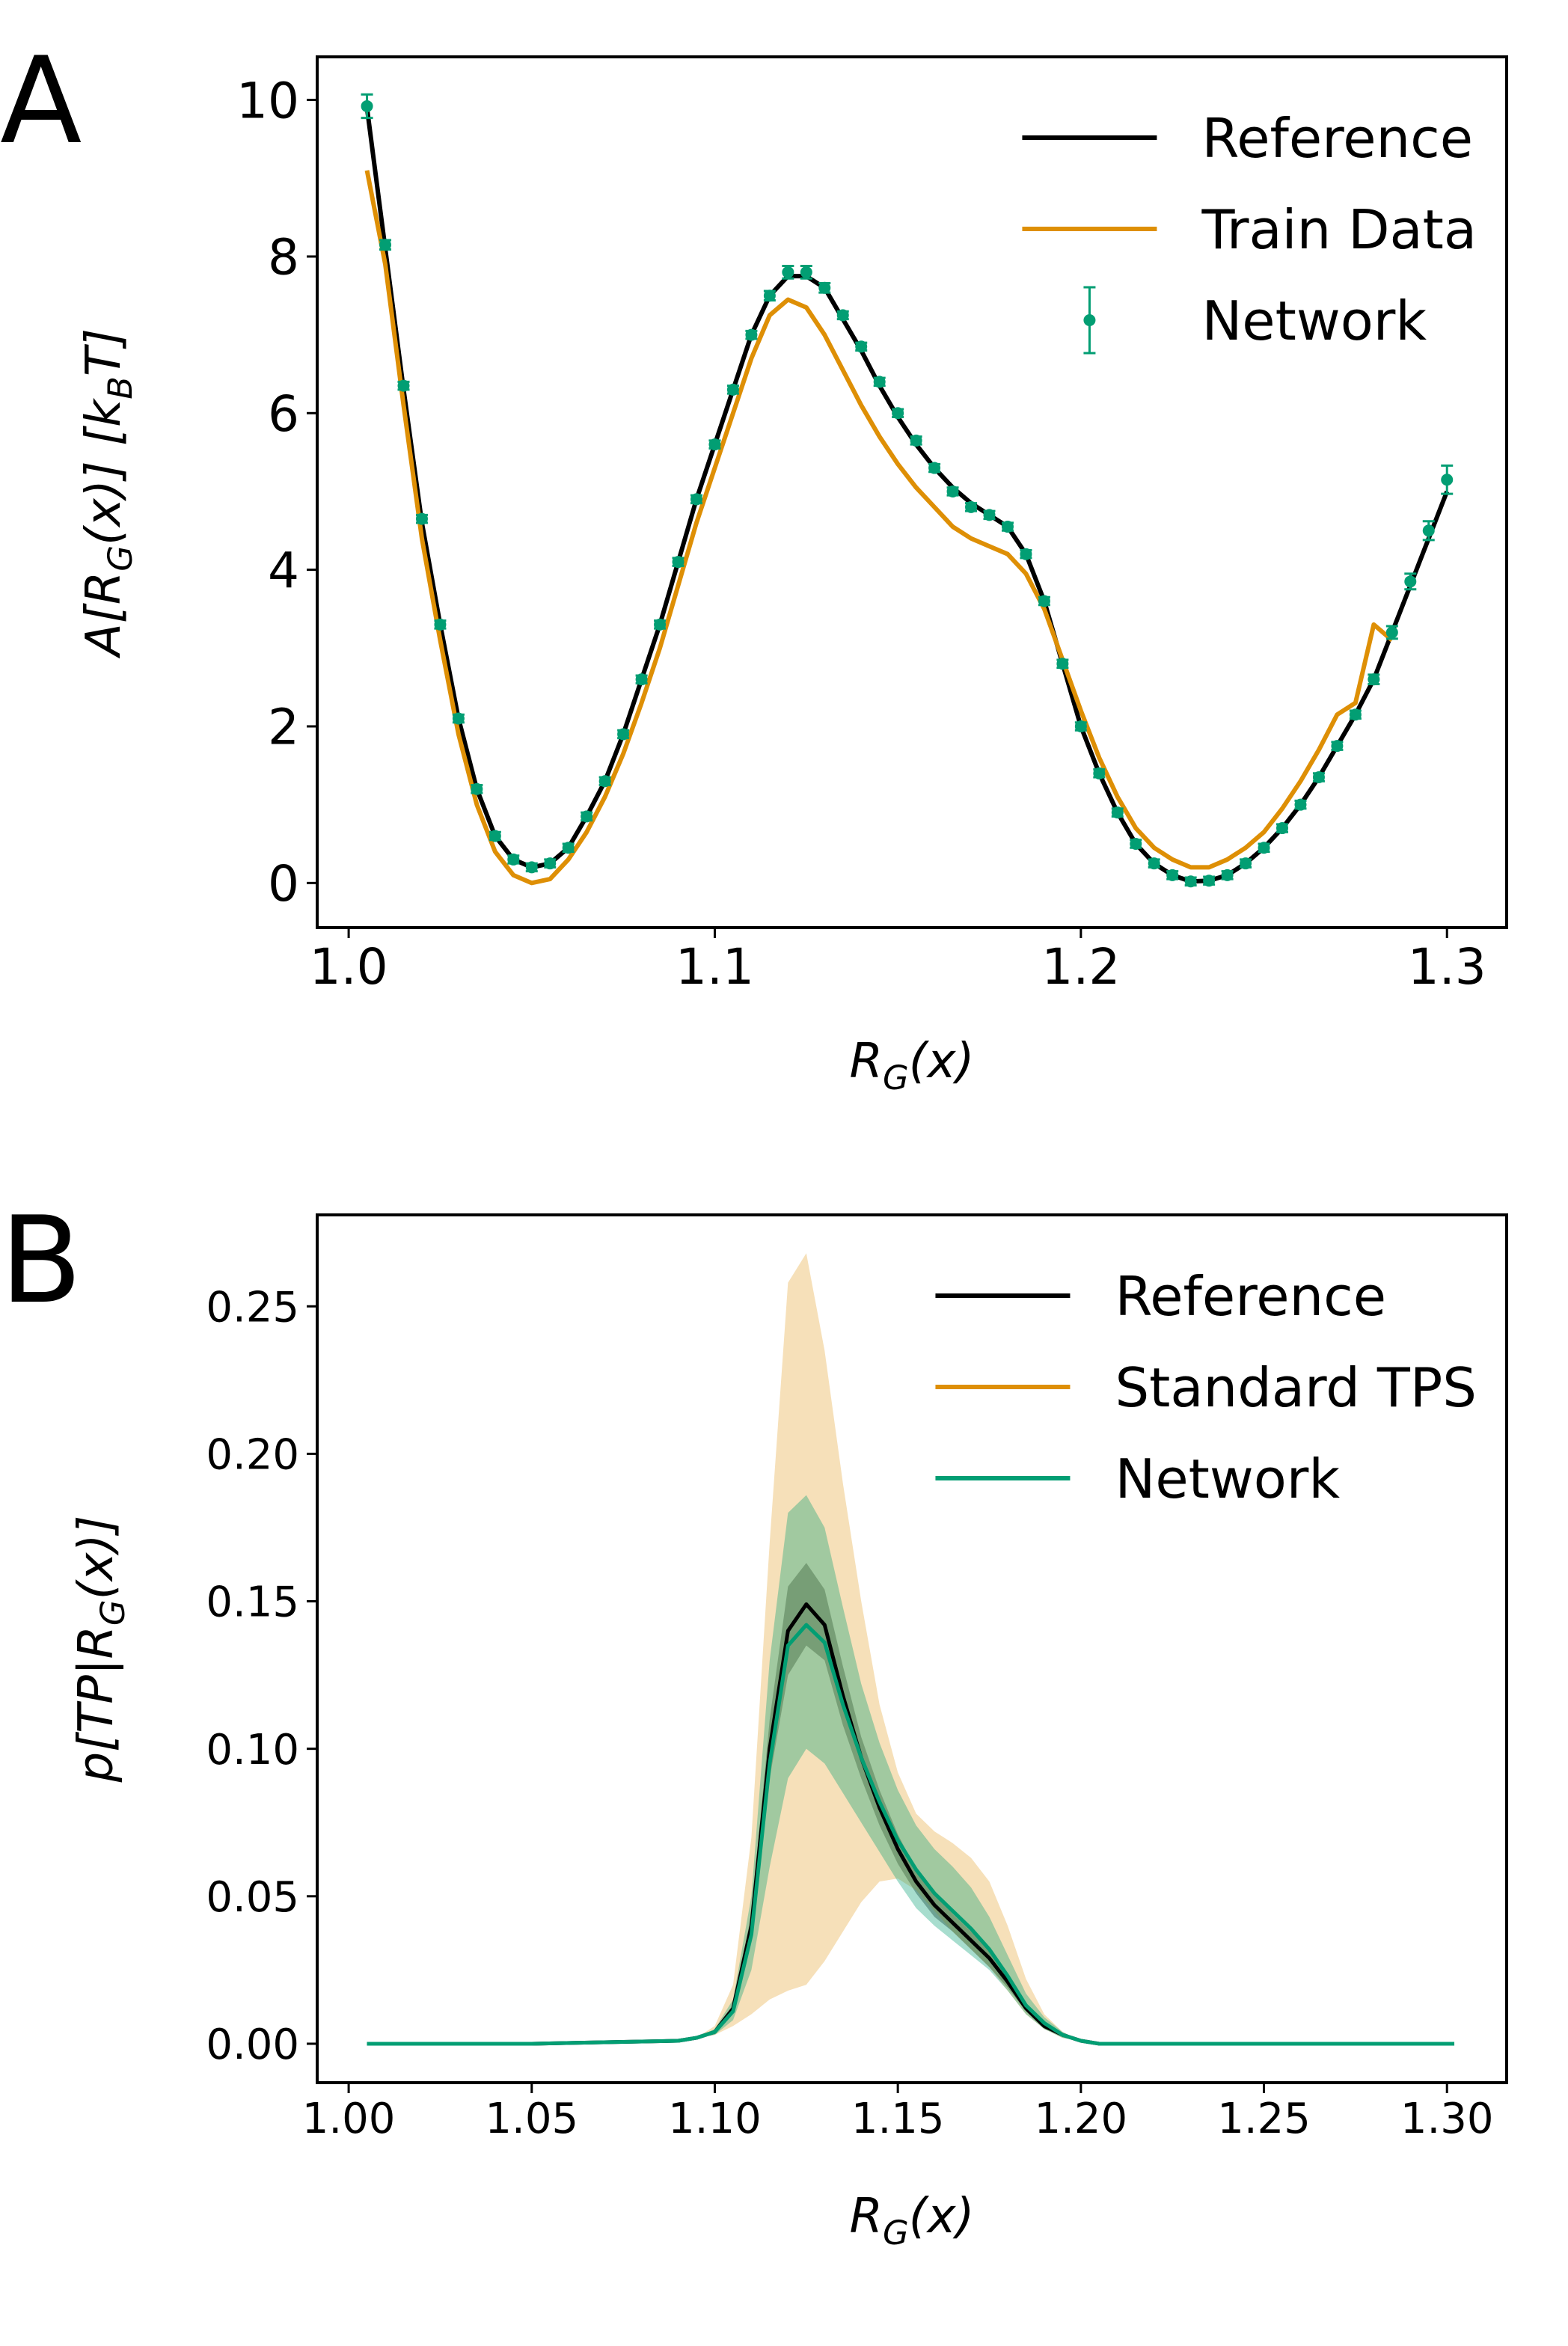 The height and width of the screenshot is (2346, 1568). What do you see at coordinates (283, 884) in the screenshot?
I see `y-tick-label: 0` at bounding box center [283, 884].